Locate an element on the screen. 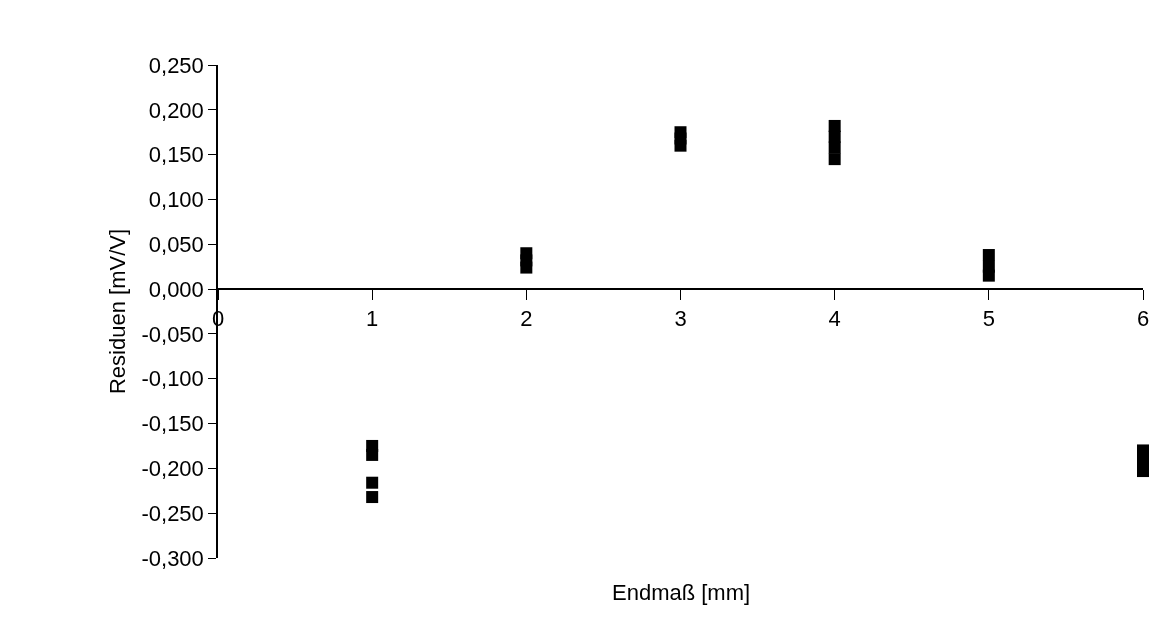 This screenshot has width=1161, height=637. y-tick-label: -0,200 is located at coordinates (172, 469).